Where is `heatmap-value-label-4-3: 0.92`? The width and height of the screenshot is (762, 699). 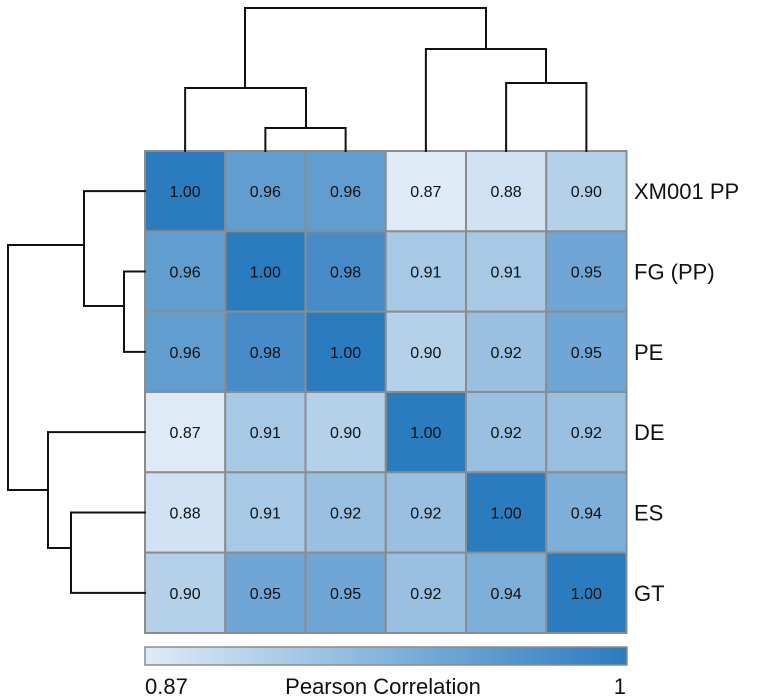 heatmap-value-label-4-3: 0.92 is located at coordinates (425, 513).